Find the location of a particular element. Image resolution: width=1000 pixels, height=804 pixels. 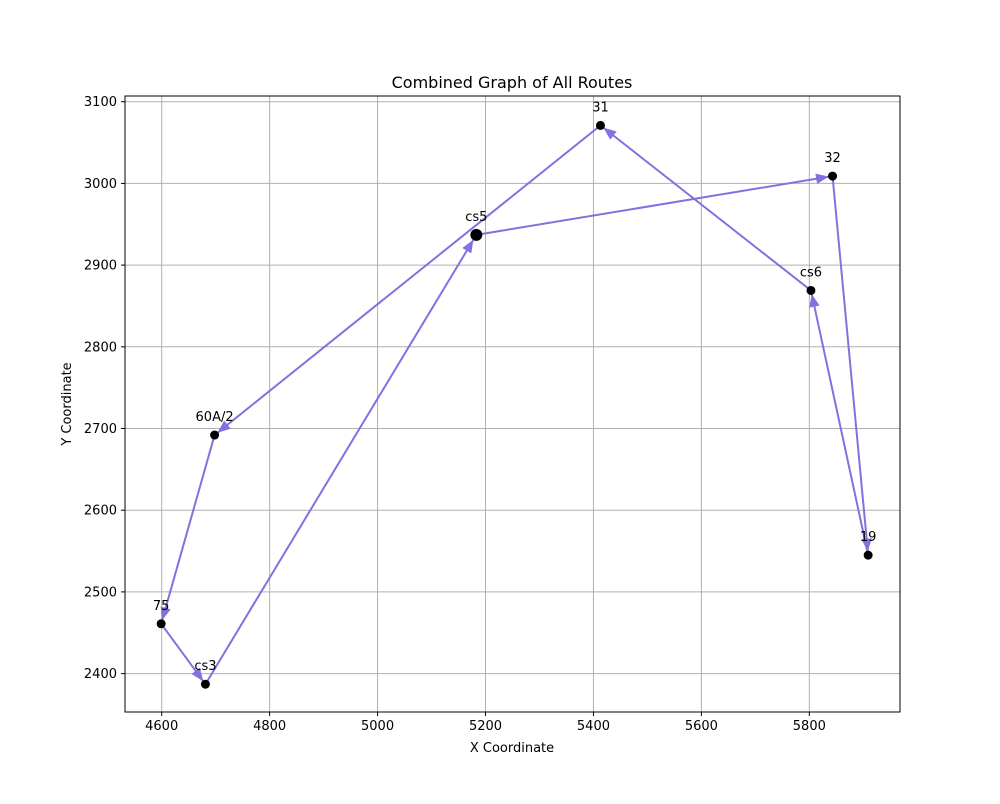

node-label: 19 is located at coordinates (868, 537).